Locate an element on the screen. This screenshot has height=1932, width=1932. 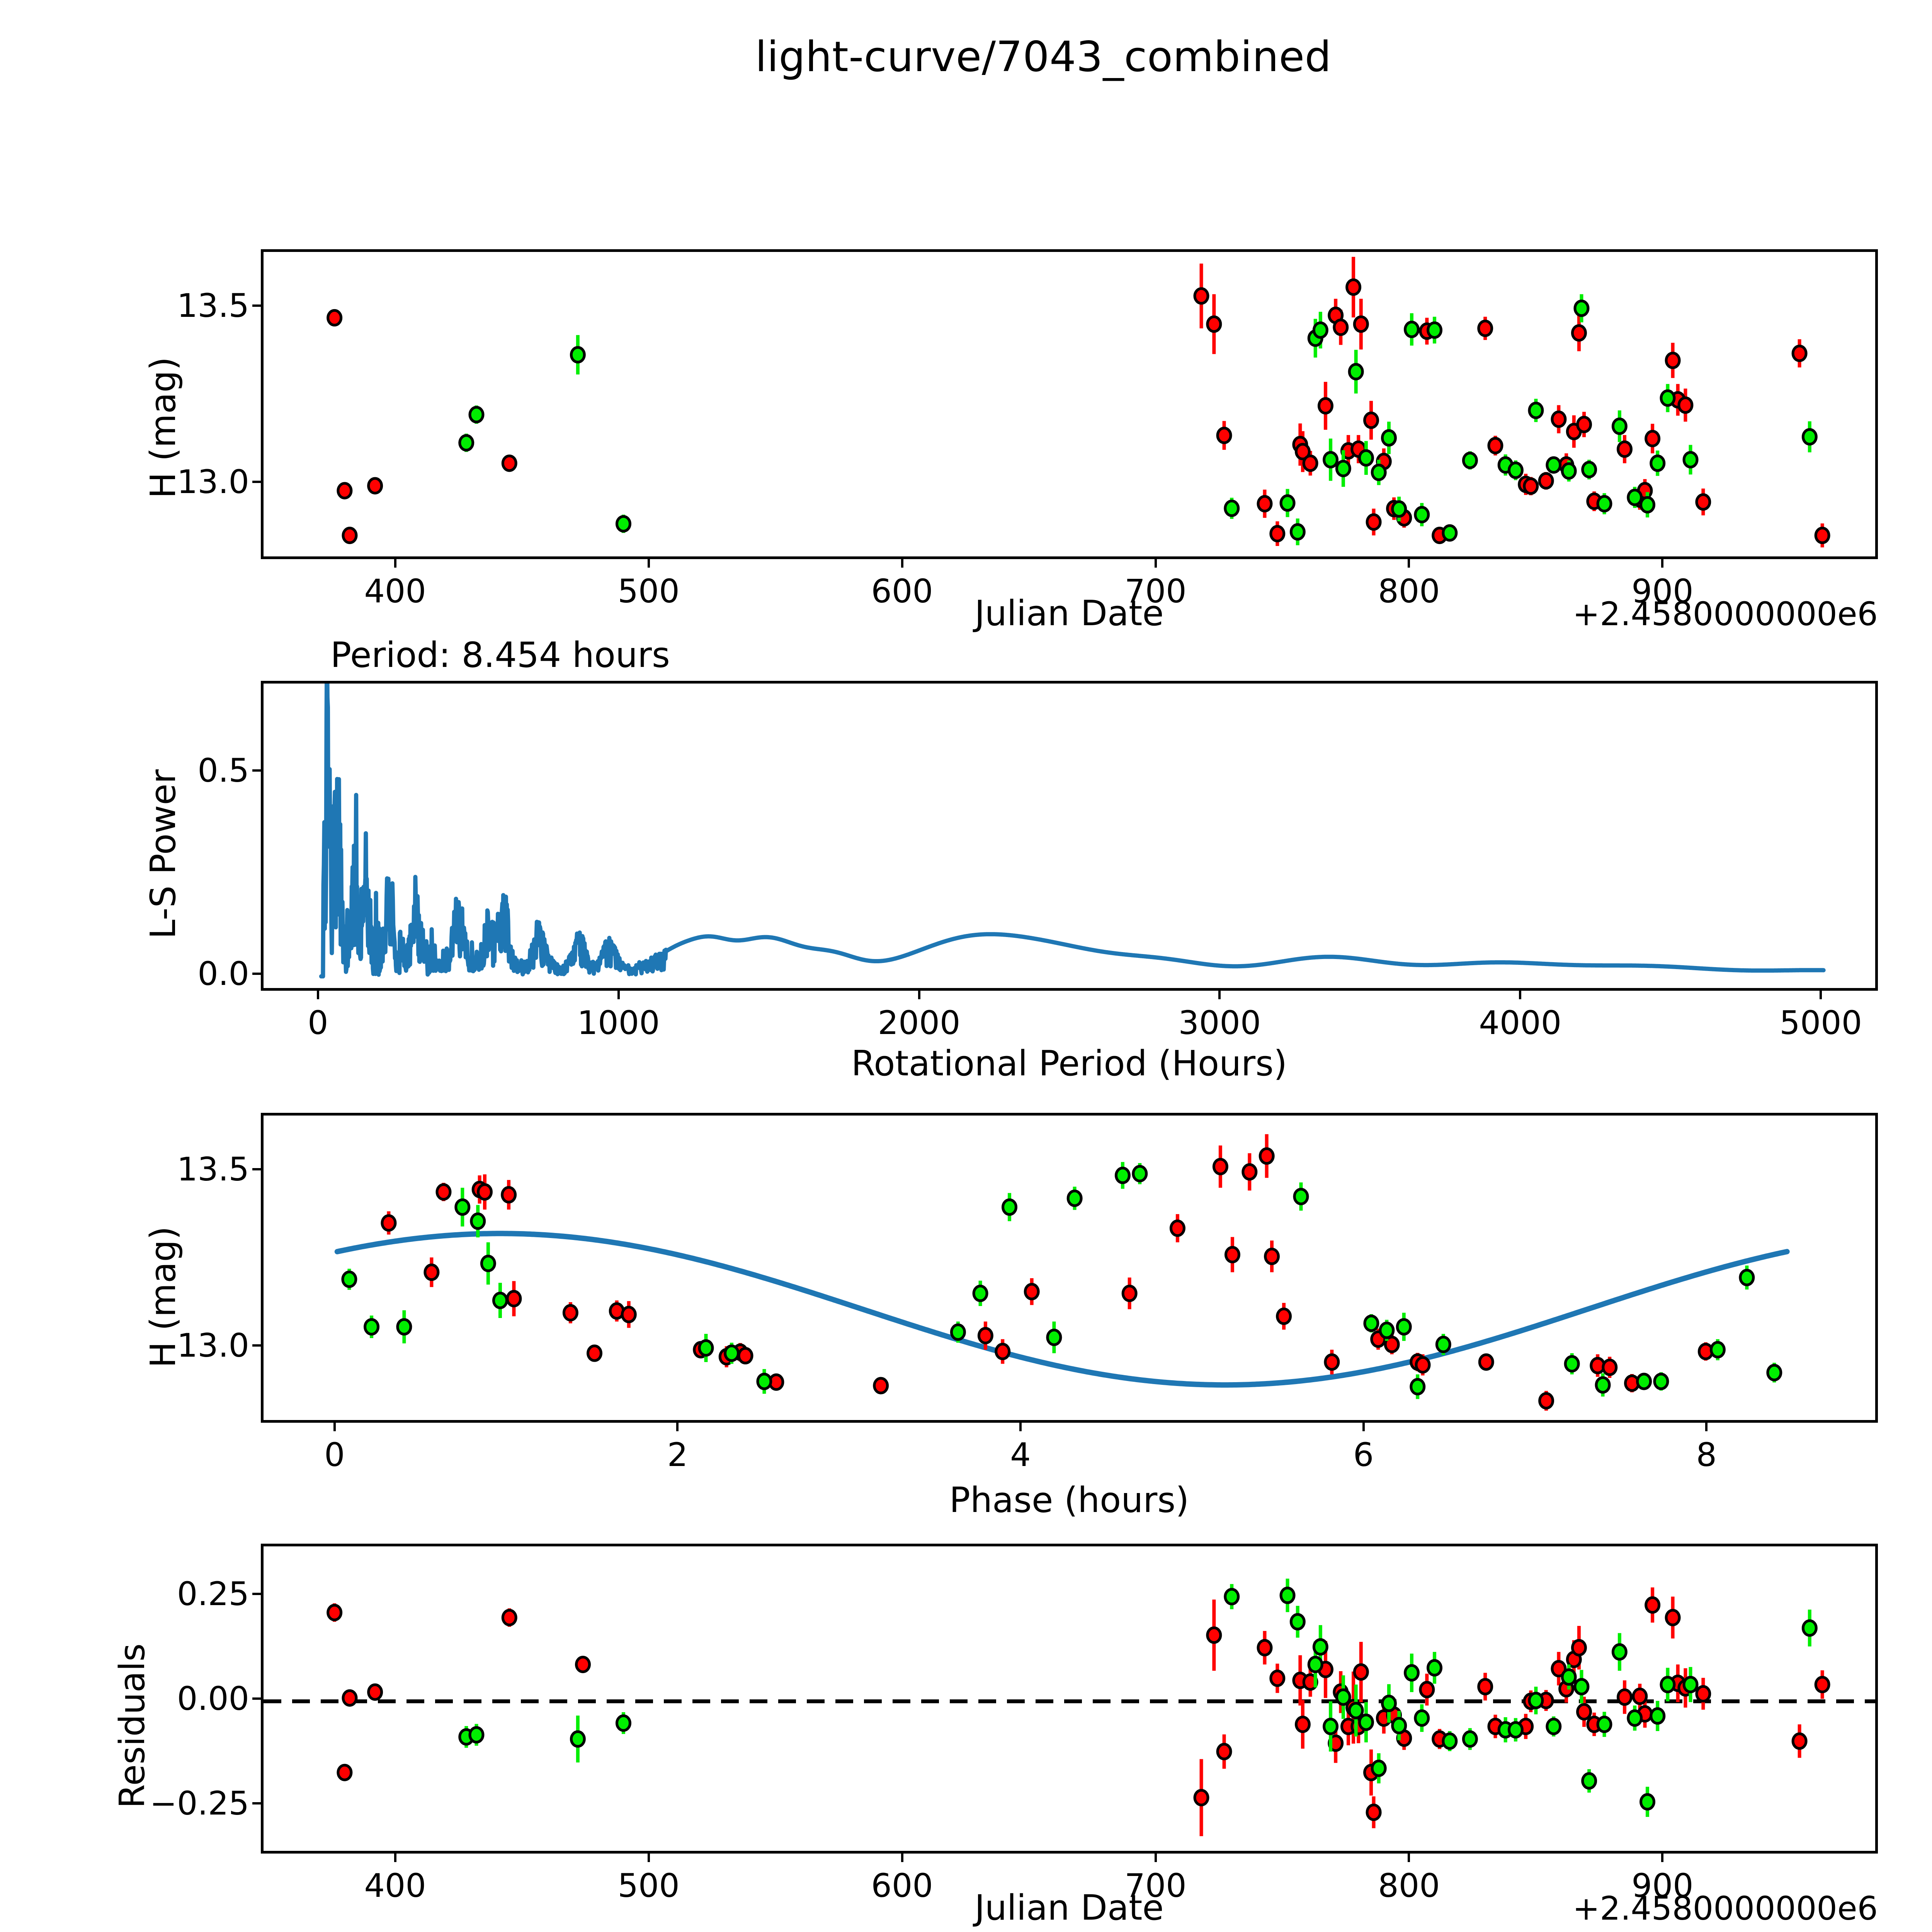
panel-lightcurve is located at coordinates (1070, 404).